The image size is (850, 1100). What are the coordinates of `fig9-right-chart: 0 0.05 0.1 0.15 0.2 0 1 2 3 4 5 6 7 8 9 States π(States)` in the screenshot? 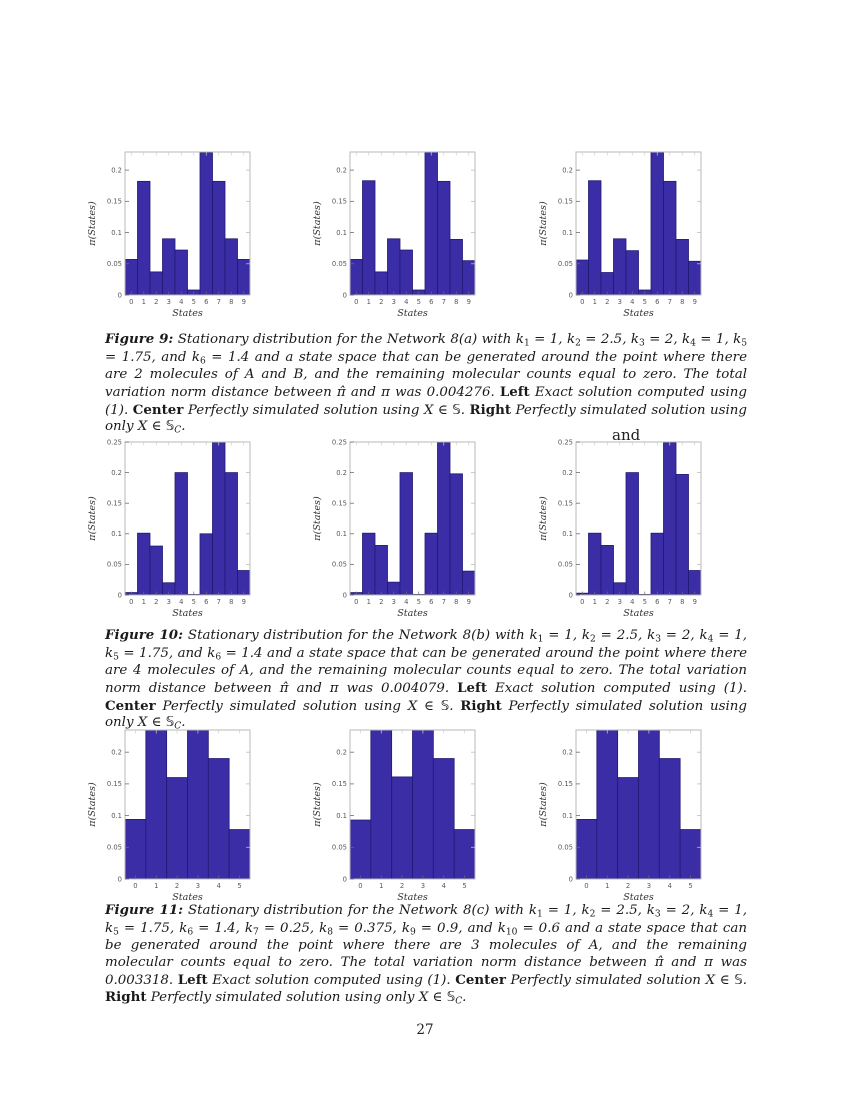 It's located at (621, 230).